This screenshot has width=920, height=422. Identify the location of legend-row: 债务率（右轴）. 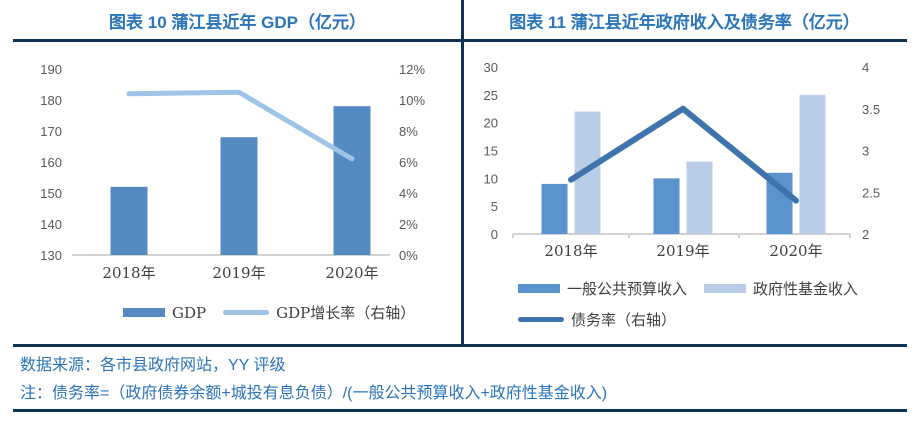
(597, 319).